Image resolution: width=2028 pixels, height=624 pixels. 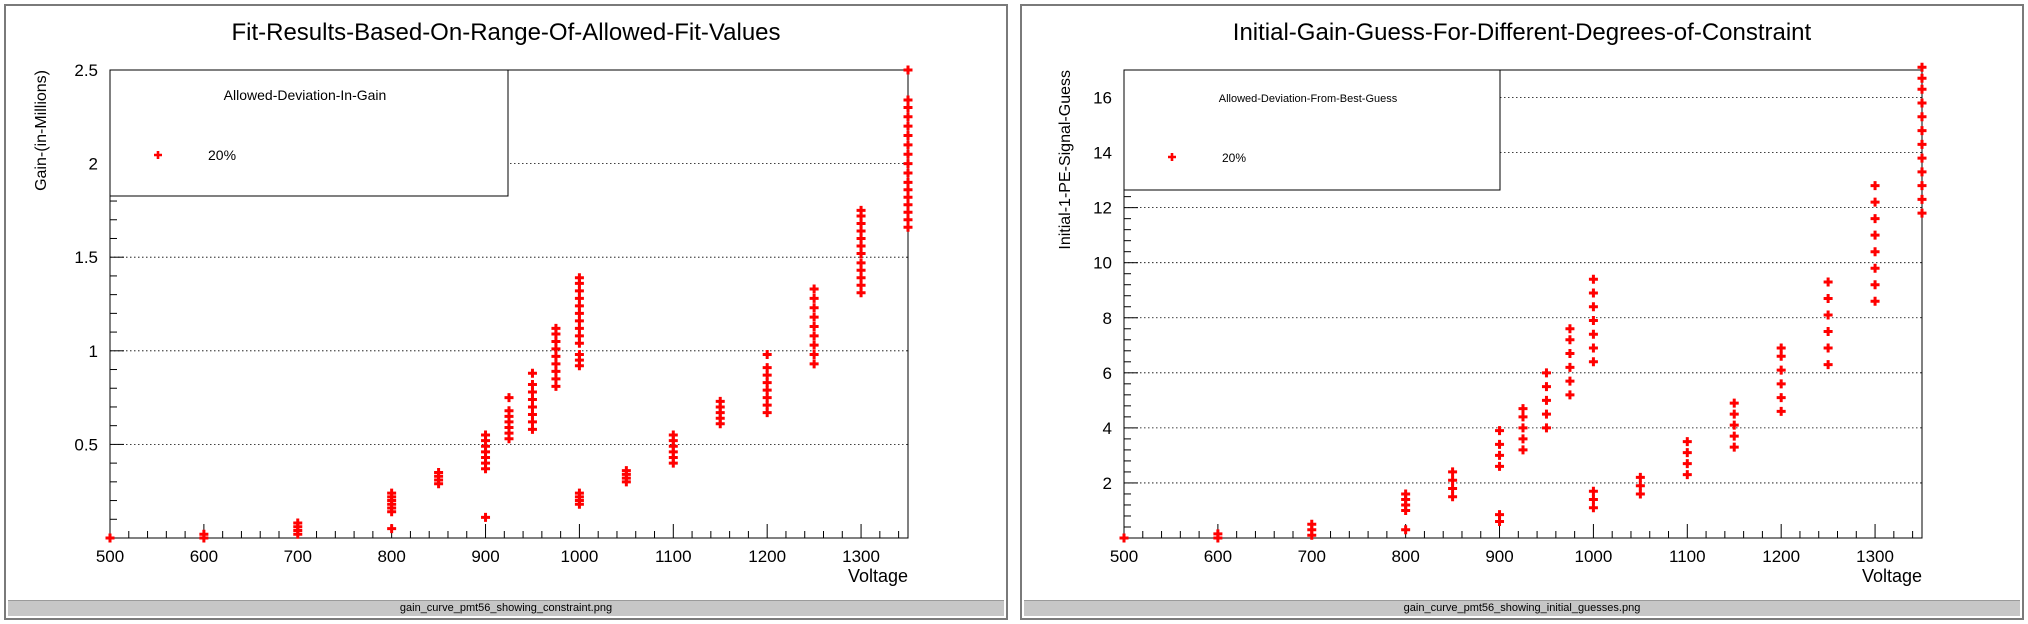 What do you see at coordinates (309, 133) in the screenshot?
I see `legend: Allowed-Deviation-In-Gain 20%` at bounding box center [309, 133].